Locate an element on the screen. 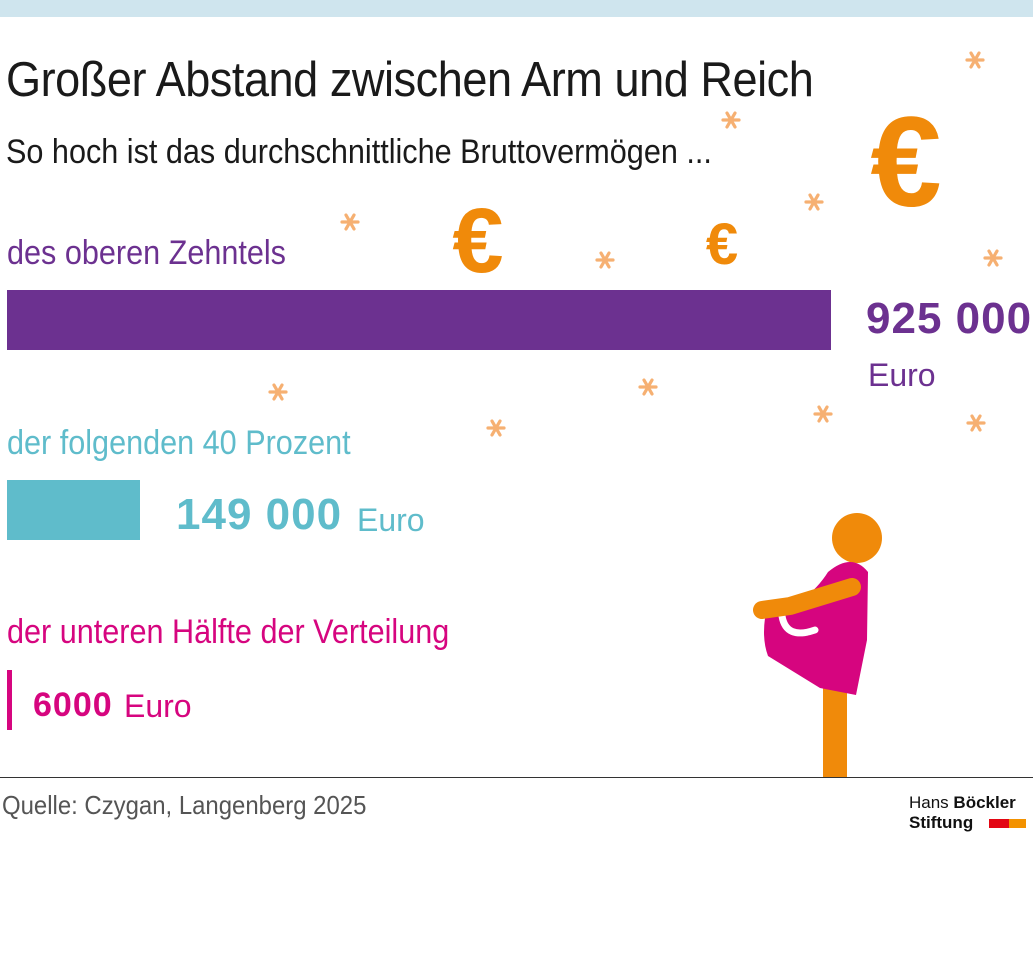  bar-top-tenth is located at coordinates (419, 320).